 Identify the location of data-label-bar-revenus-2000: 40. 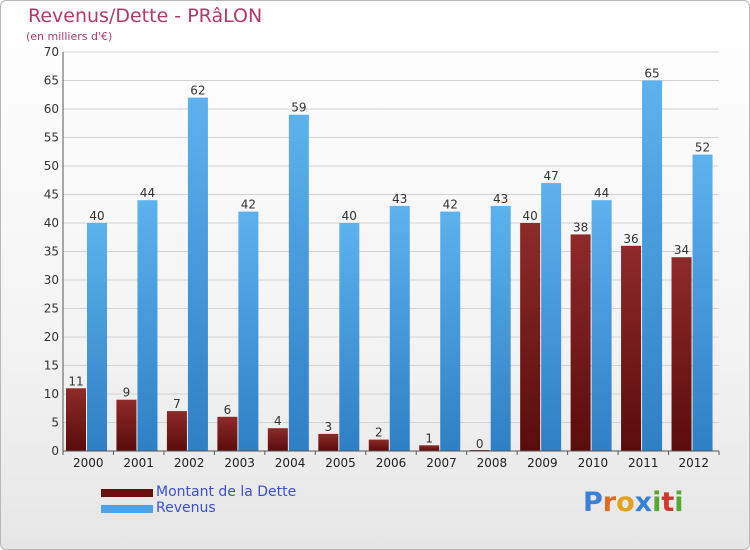
(96, 216).